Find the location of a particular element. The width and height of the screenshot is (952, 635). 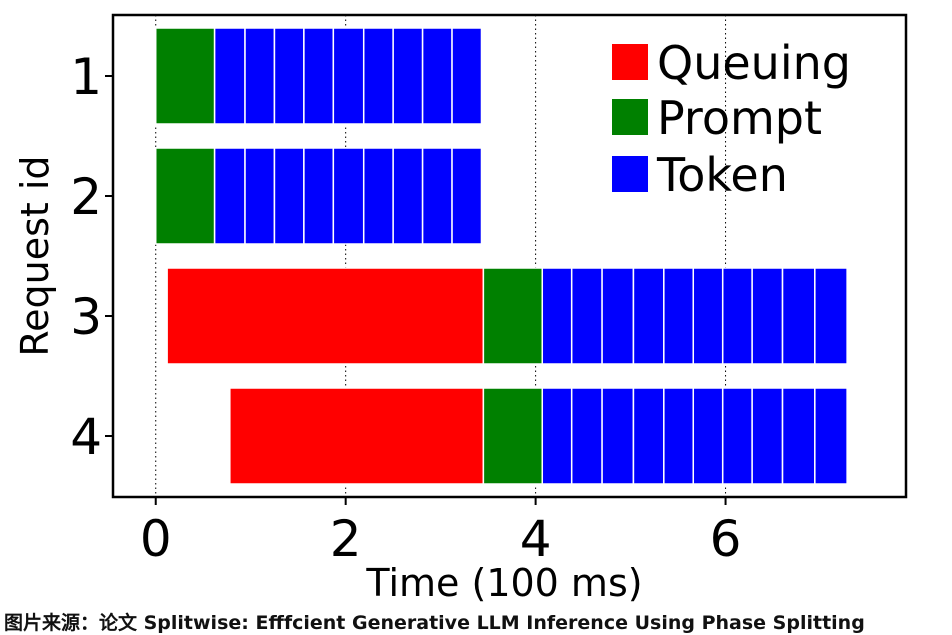

y-axis-label: Request id is located at coordinates (35, 255).